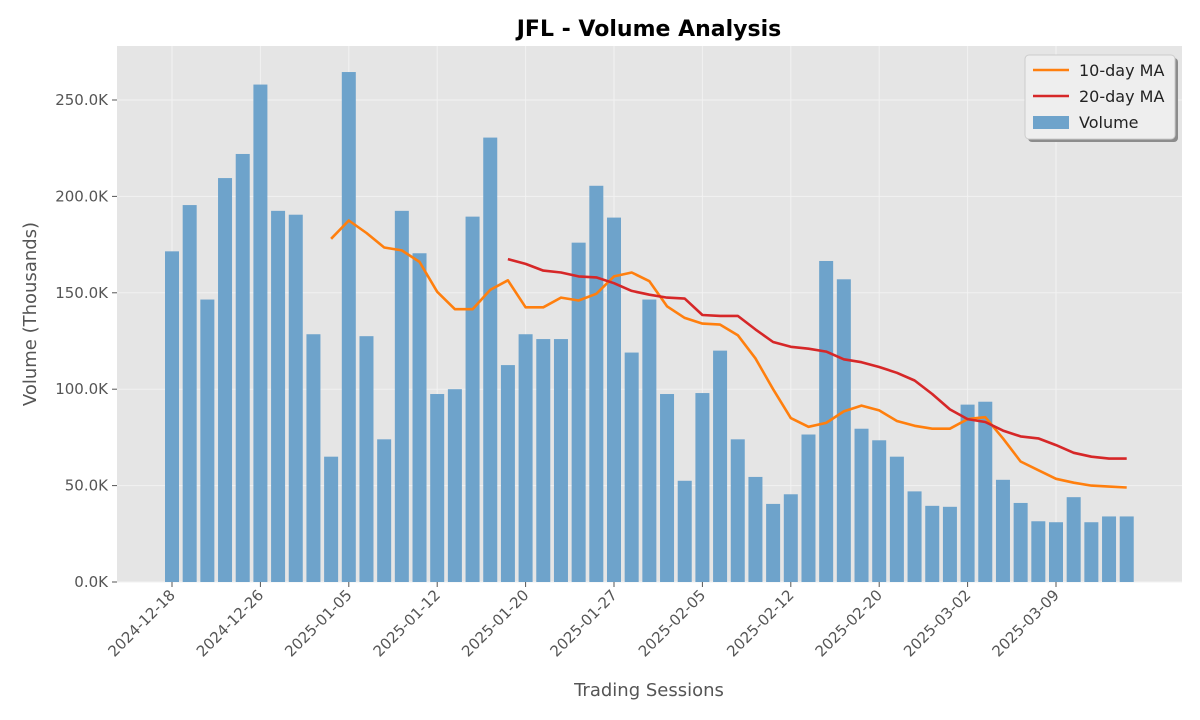  I want to click on y-tick-label: 150.0K, so click(82, 293).